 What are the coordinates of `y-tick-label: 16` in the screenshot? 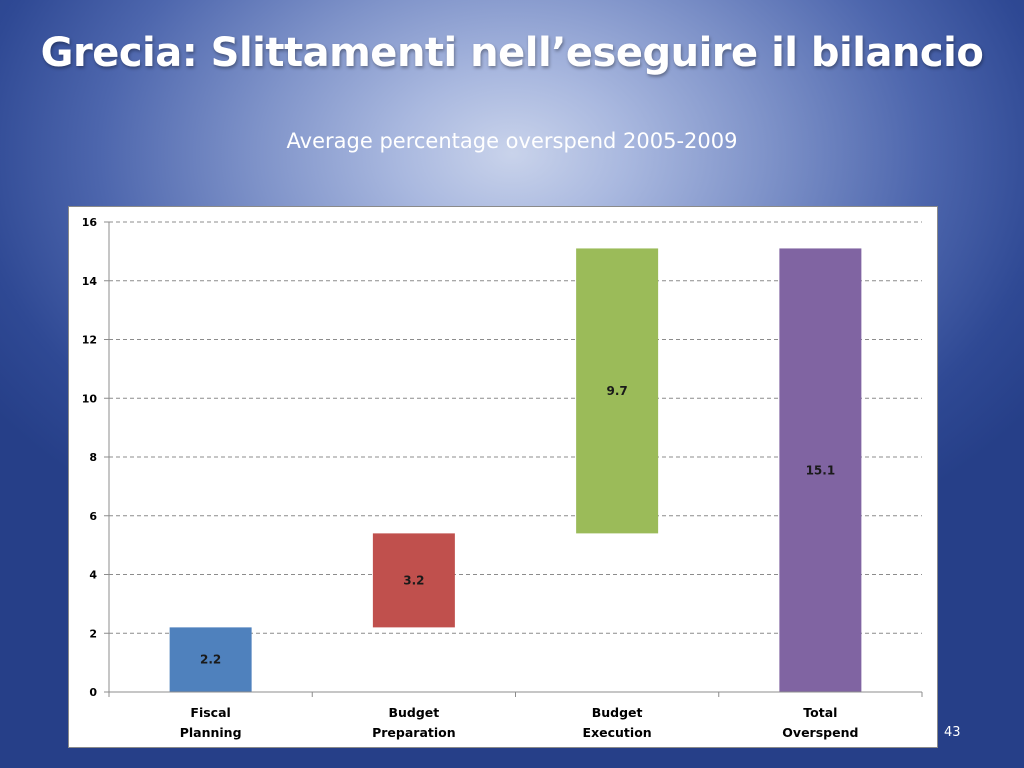 It's located at (90, 222).